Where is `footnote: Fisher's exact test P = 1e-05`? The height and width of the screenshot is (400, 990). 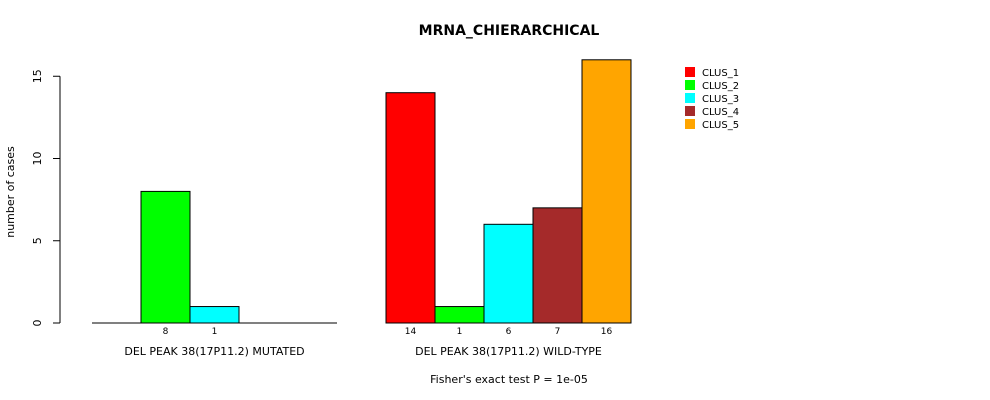 footnote: Fisher's exact test P = 1e-05 is located at coordinates (509, 379).